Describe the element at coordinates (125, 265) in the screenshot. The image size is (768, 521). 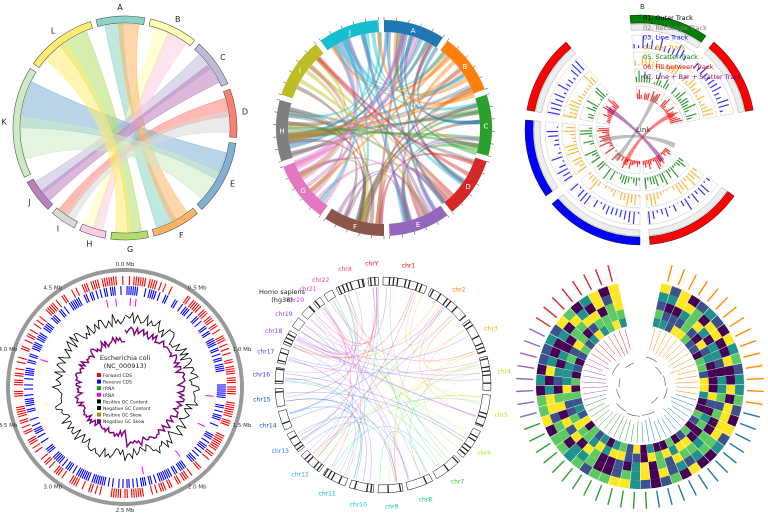
I see `genome-tick-label: 0.0 Mb` at that location.